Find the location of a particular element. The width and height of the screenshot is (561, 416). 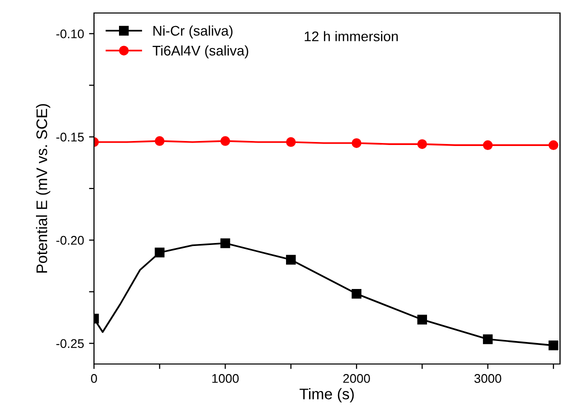

x-tick-label: 3000 is located at coordinates (488, 378).